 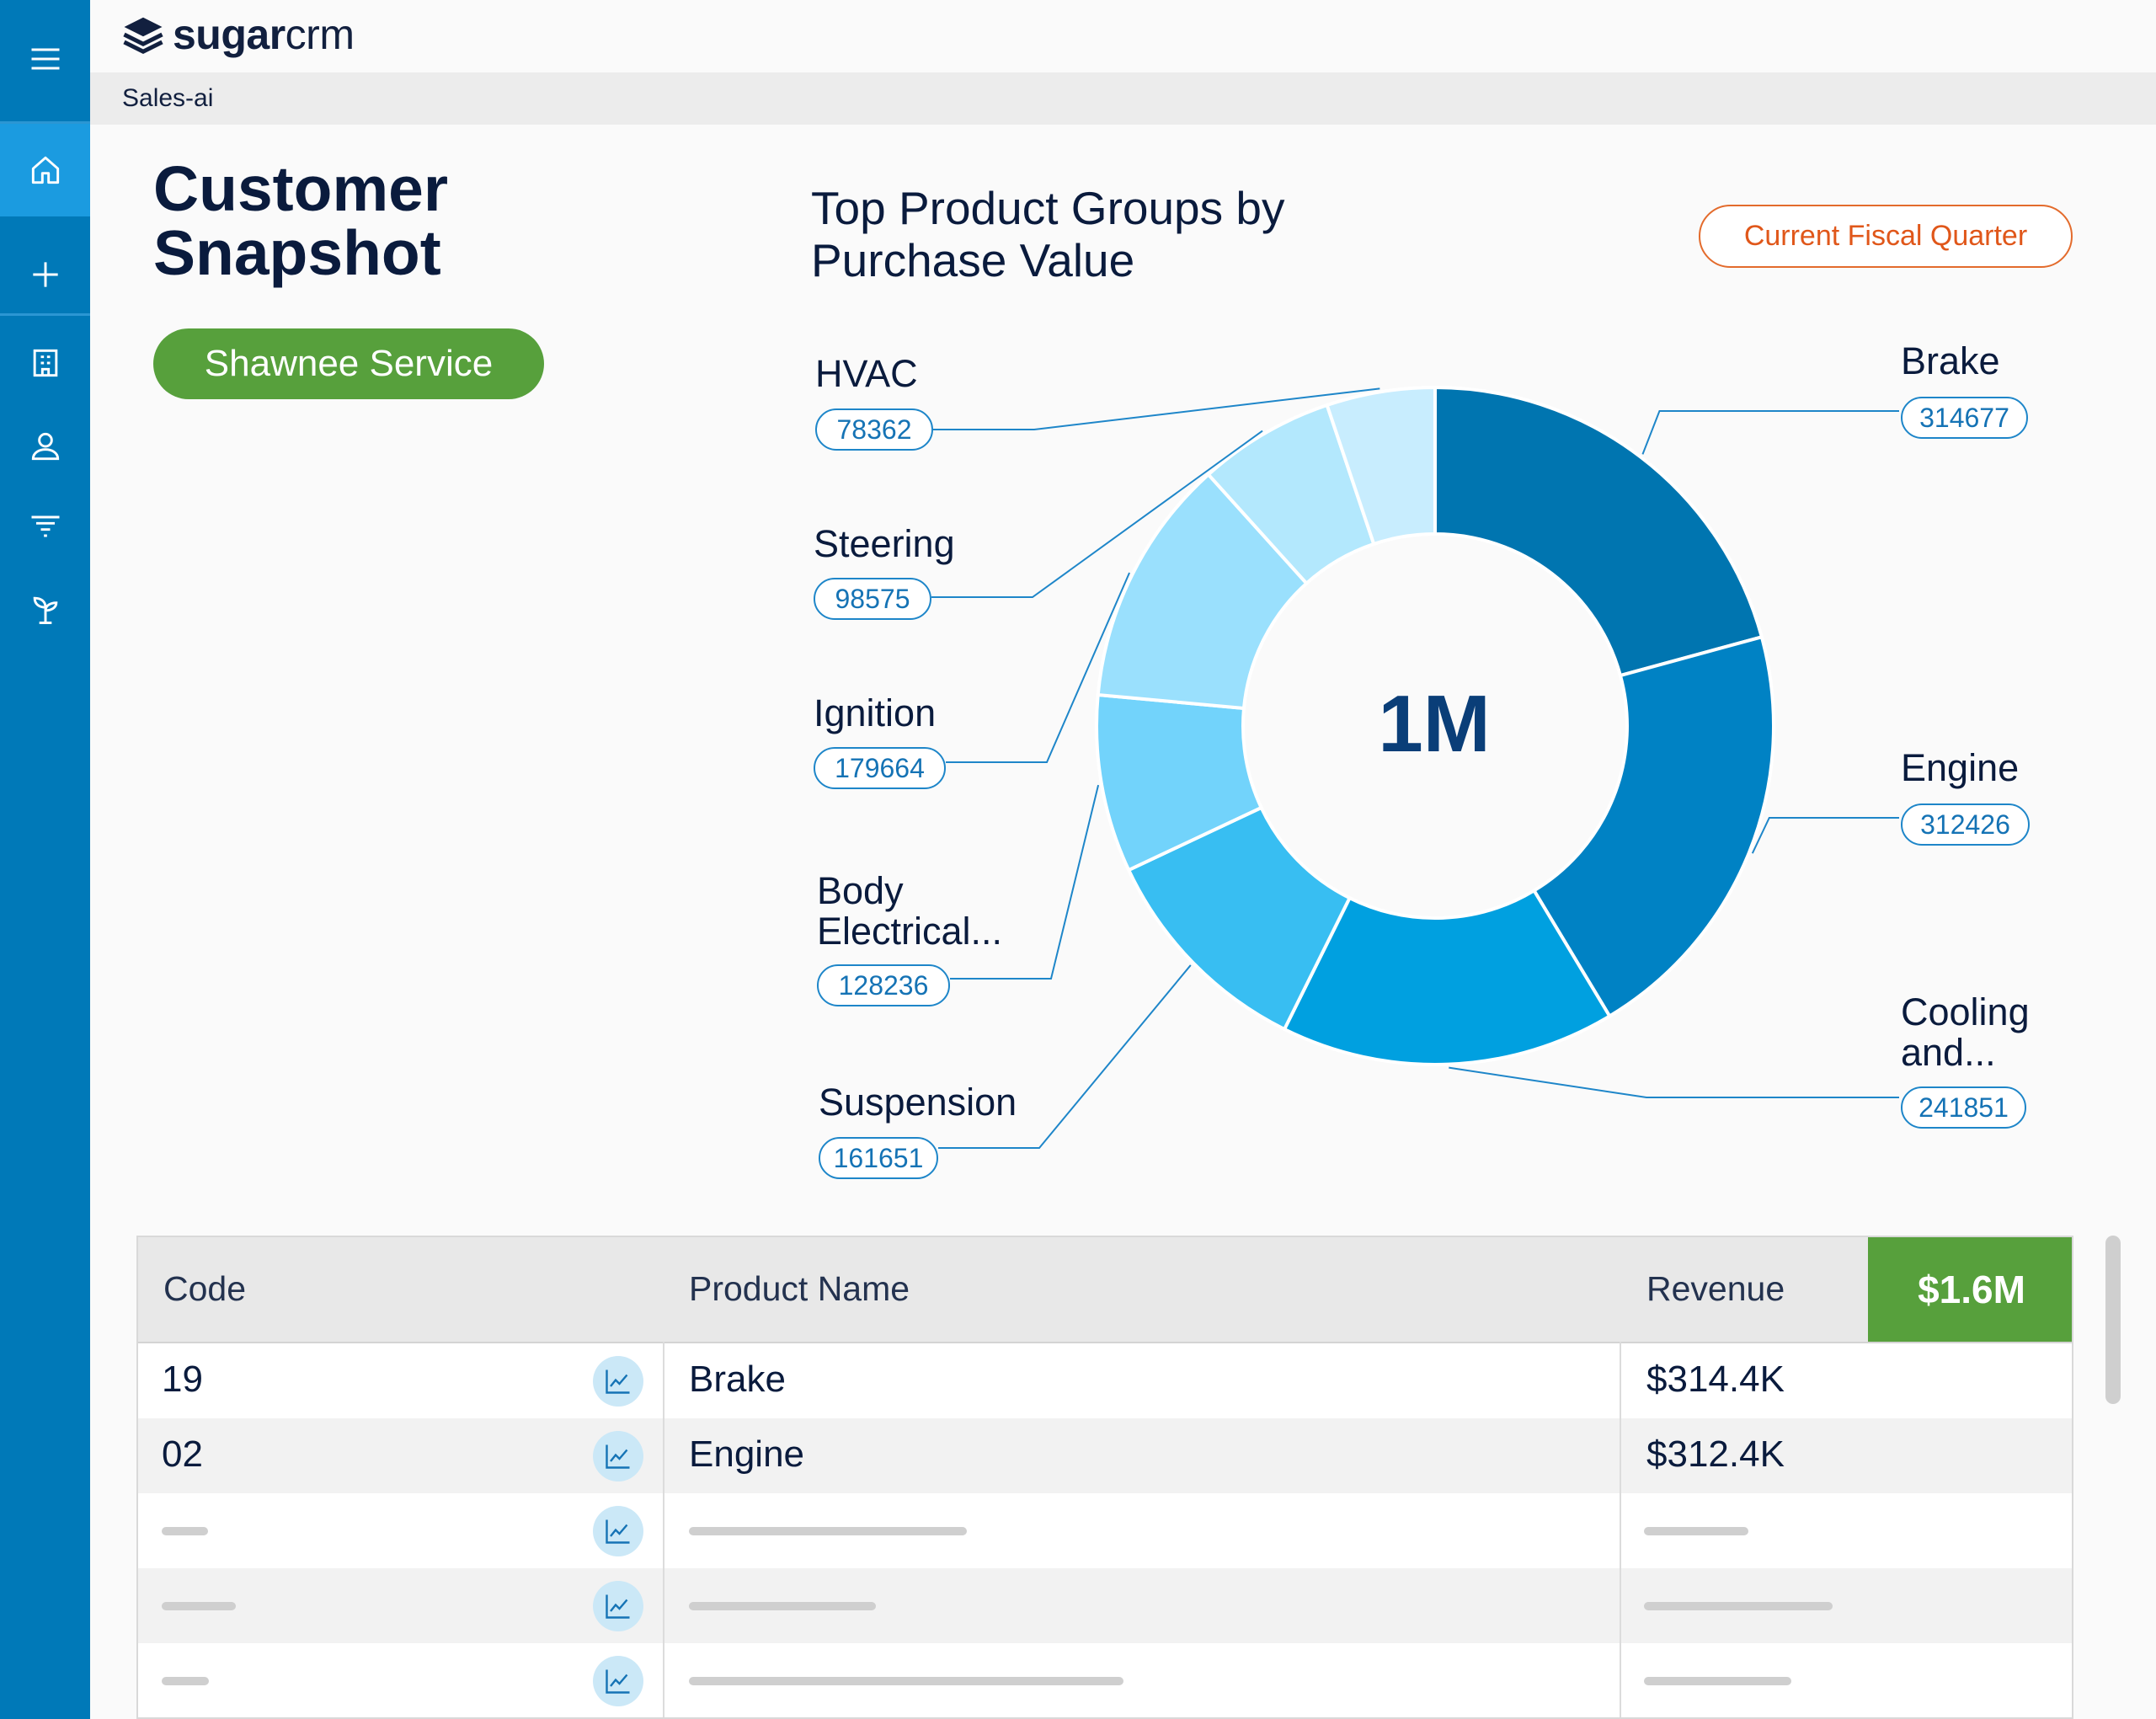 What do you see at coordinates (866, 373) in the screenshot?
I see `slice-label-hvac: HVAC` at bounding box center [866, 373].